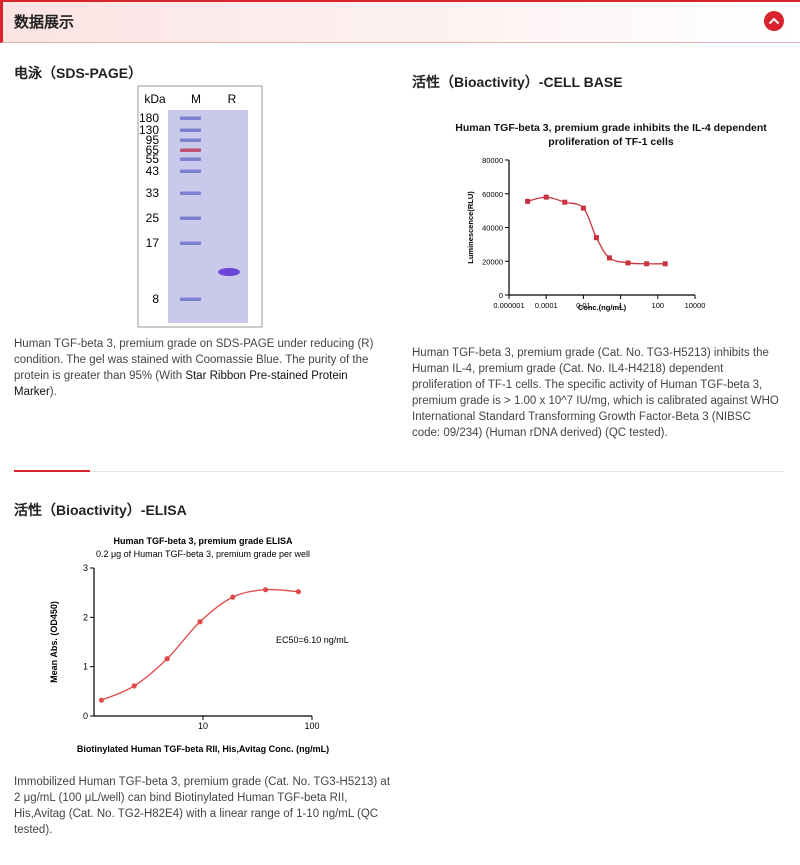  Describe the element at coordinates (400, 21) in the screenshot. I see `header-bar` at that location.